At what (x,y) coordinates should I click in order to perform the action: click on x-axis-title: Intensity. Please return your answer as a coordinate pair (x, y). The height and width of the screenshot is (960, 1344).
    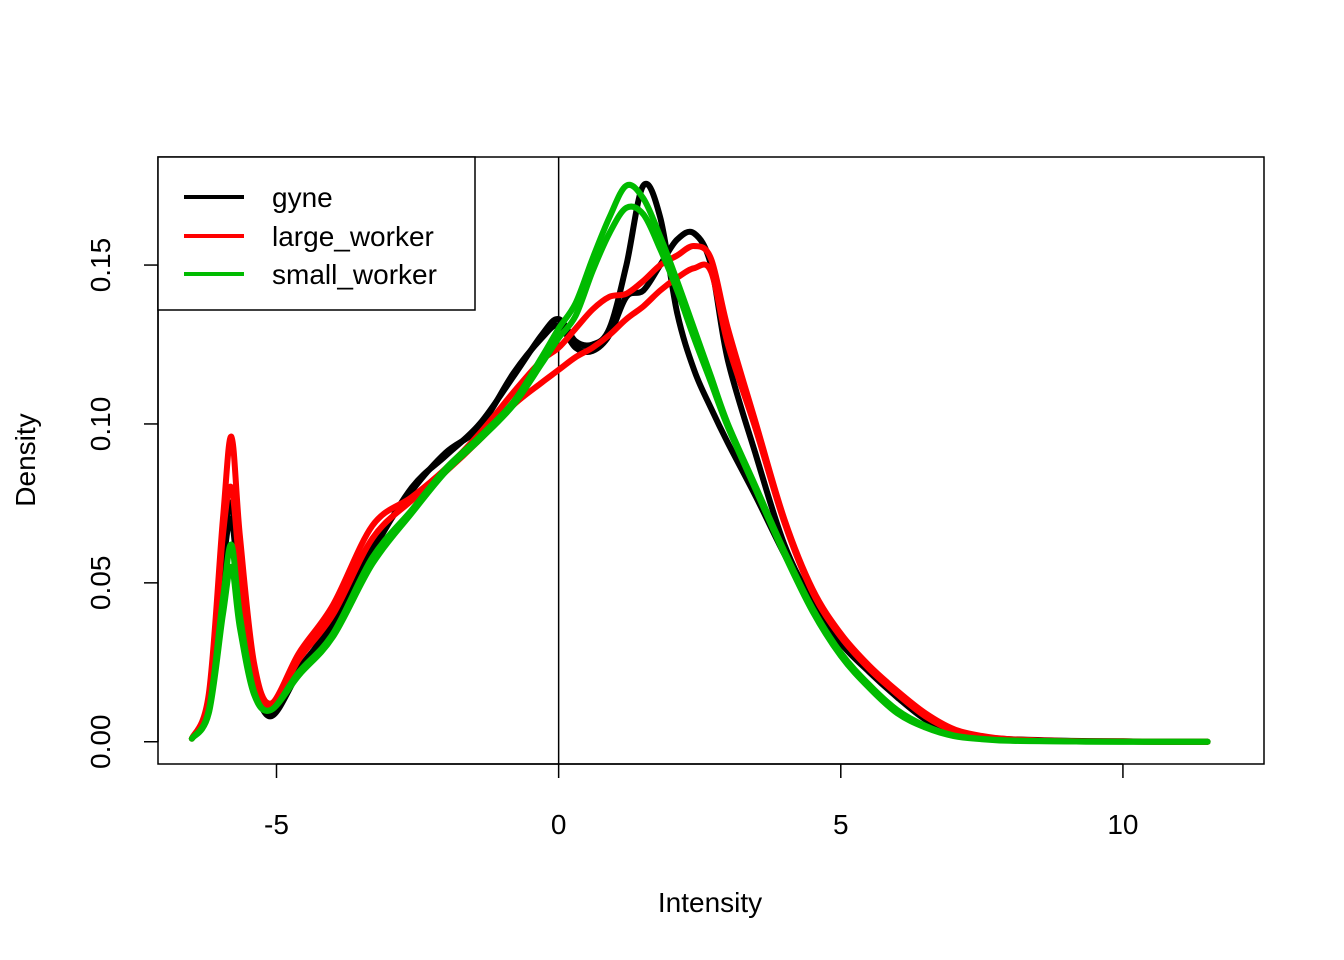
    Looking at the image, I should click on (710, 902).